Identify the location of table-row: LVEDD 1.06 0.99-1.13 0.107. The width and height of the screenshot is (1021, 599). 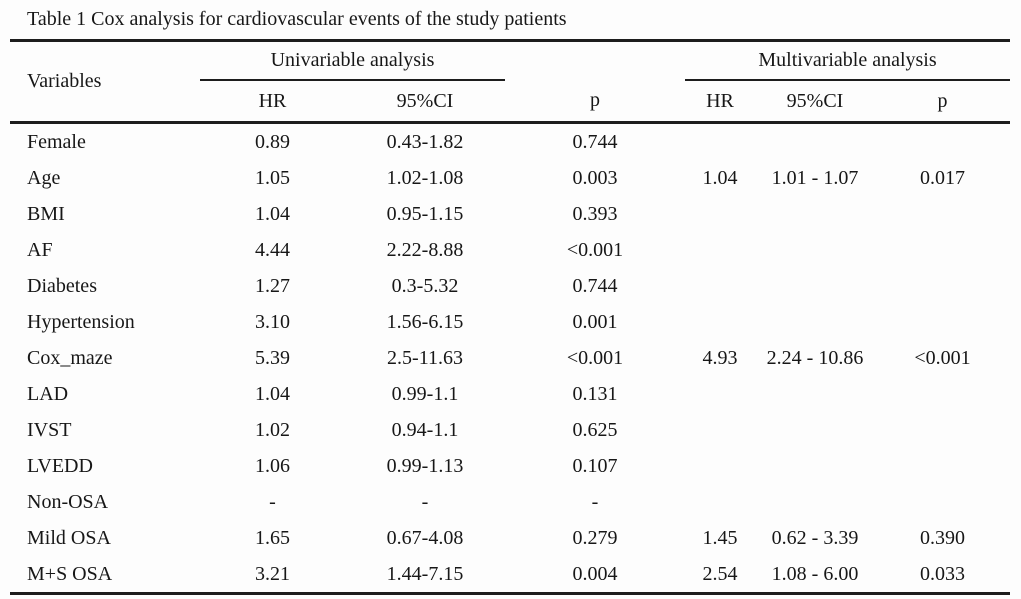
(510, 466).